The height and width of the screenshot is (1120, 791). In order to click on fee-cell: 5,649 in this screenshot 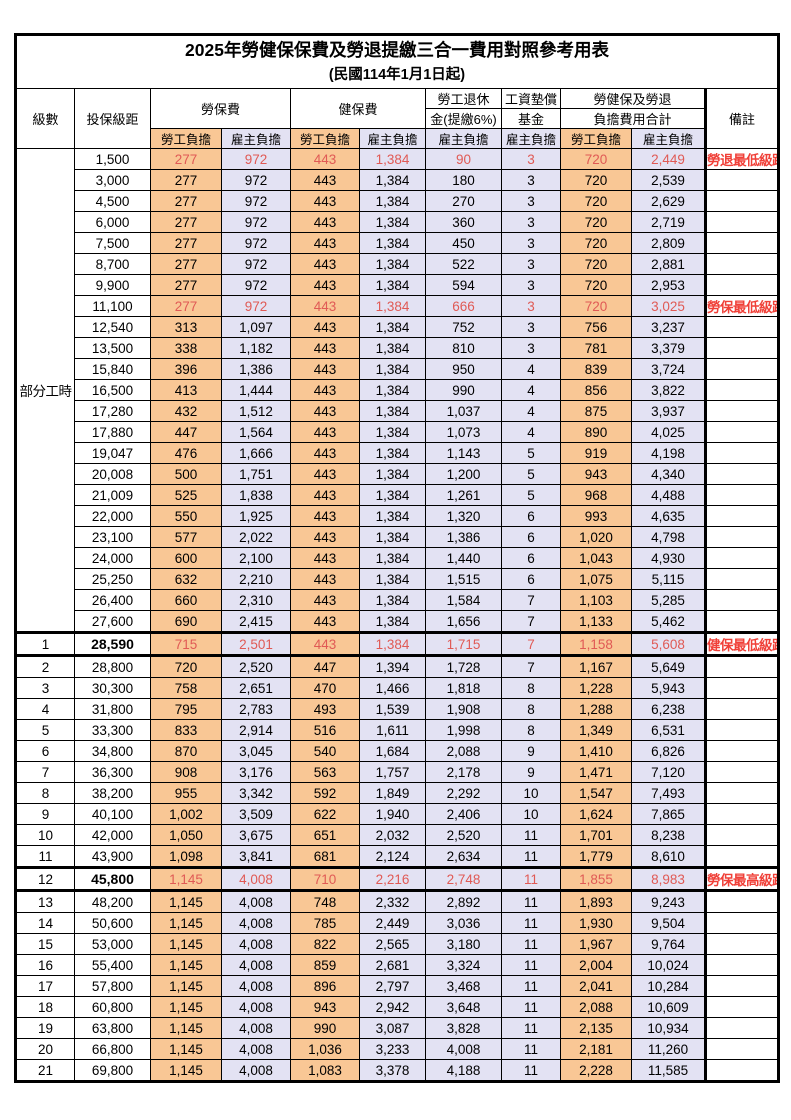, I will do `click(668, 666)`.